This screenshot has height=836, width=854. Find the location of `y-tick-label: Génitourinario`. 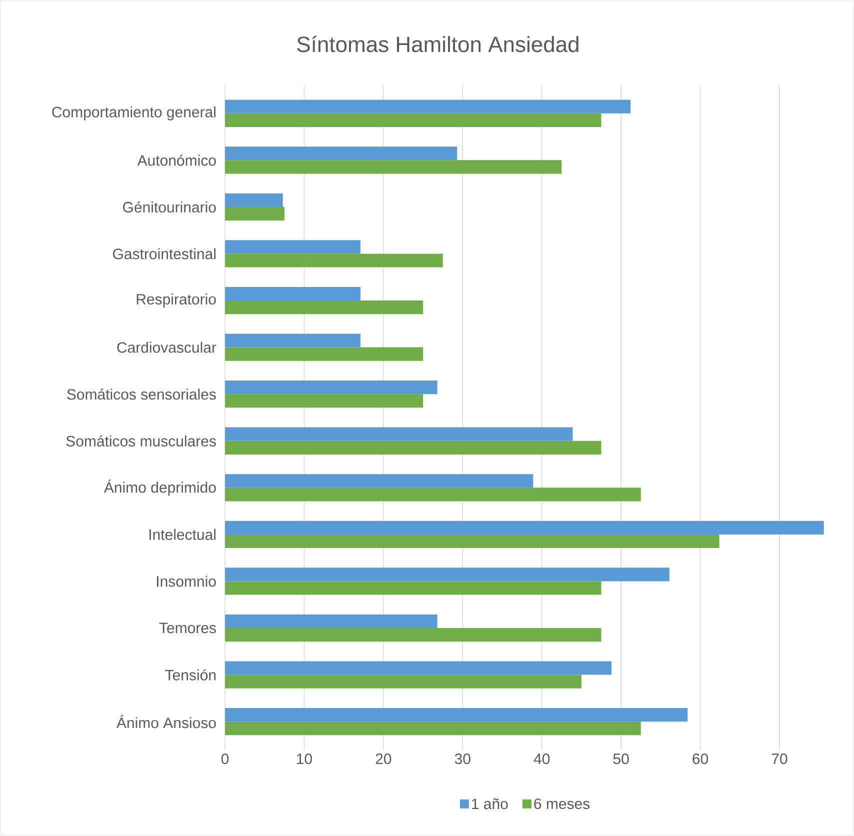

y-tick-label: Génitourinario is located at coordinates (169, 207).